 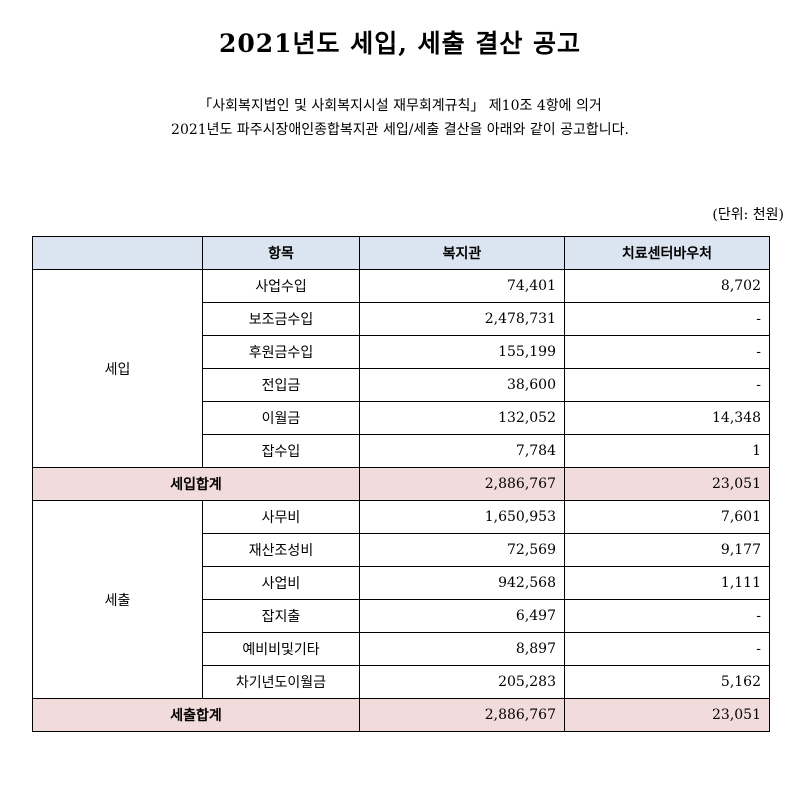 What do you see at coordinates (462, 649) in the screenshot?
I see `row-welfare-value: 8,897` at bounding box center [462, 649].